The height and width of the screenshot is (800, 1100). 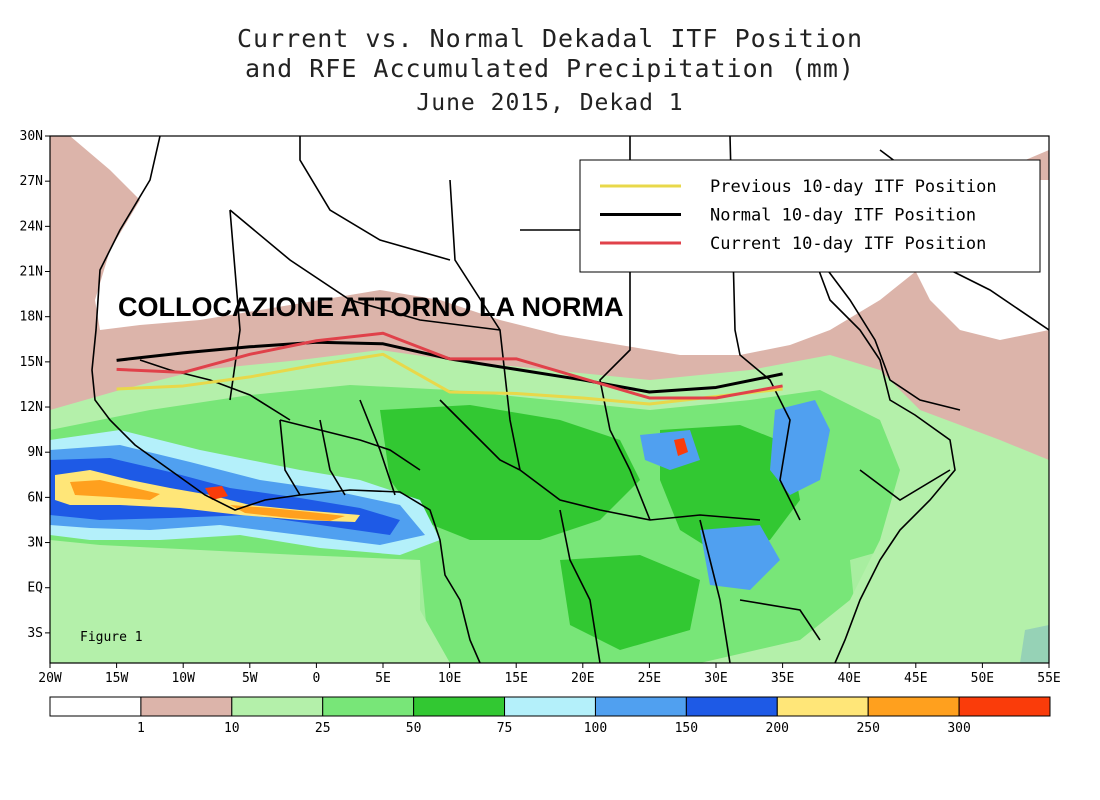 I want to click on colorbar-label: 150, so click(x=686, y=728).